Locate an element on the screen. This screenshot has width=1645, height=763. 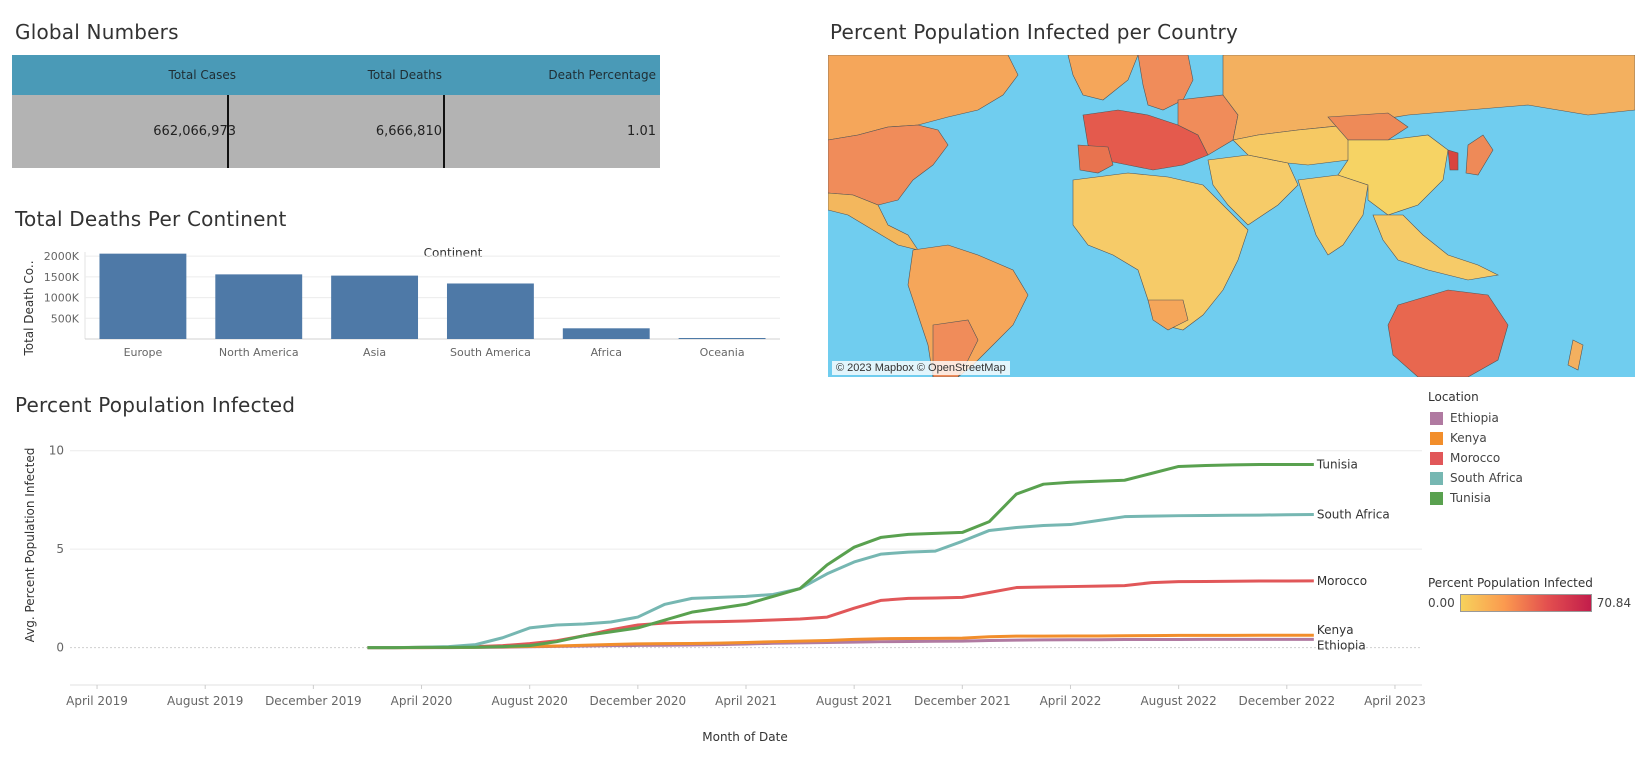
map-region-mongolia is located at coordinates (1368, 126).